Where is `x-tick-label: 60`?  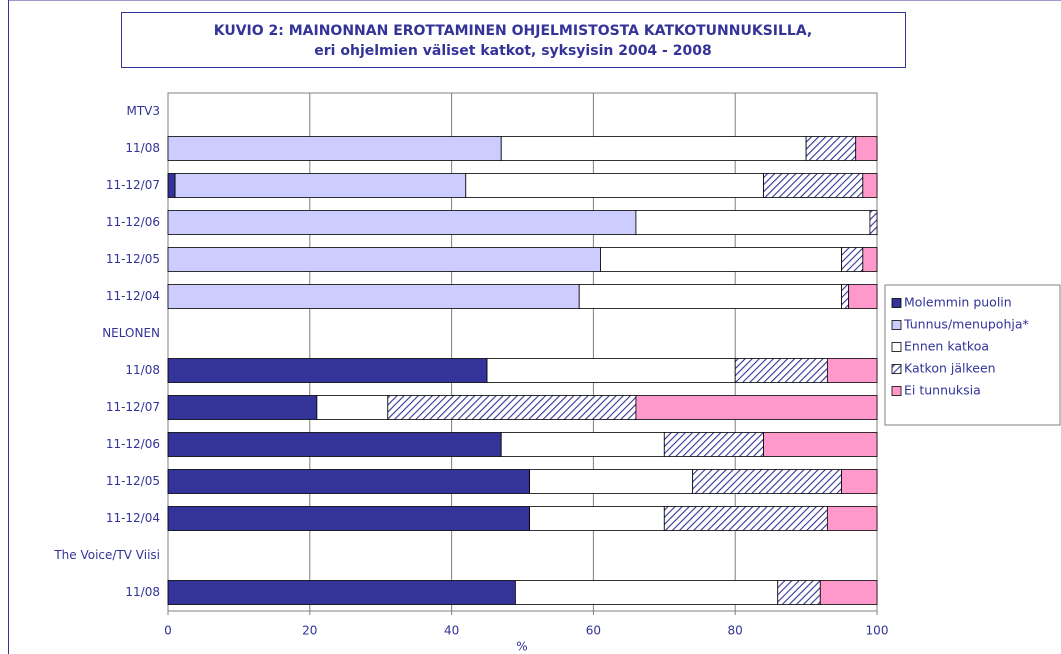
x-tick-label: 60 is located at coordinates (593, 631).